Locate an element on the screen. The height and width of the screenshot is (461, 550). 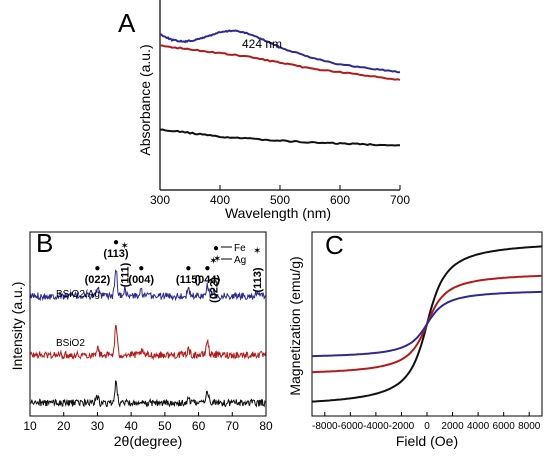
panel-b-legend-fe: Fe is located at coordinates (240, 248).